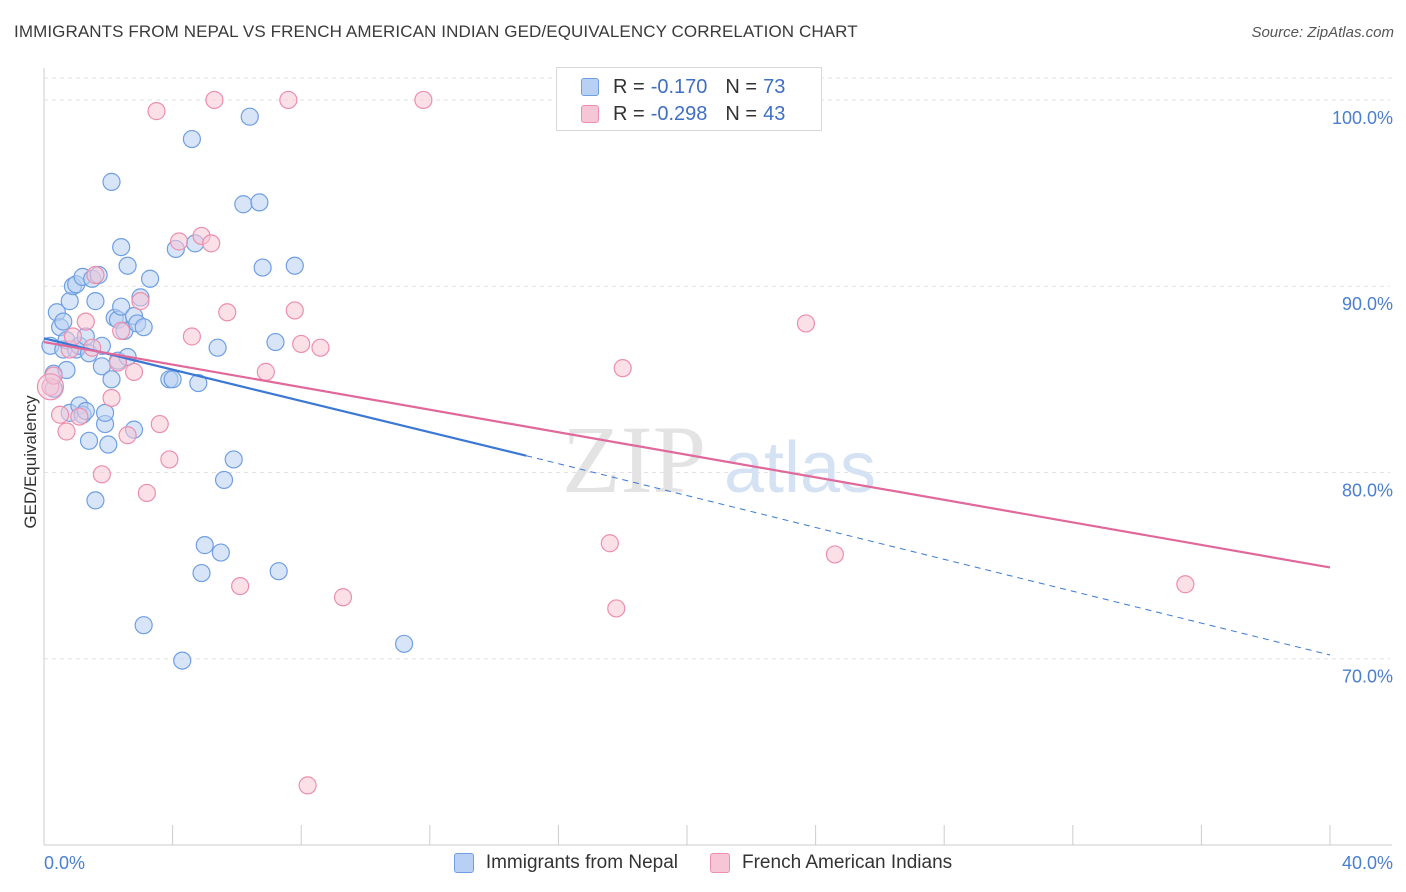 The image size is (1406, 892). Describe the element at coordinates (719, 459) in the screenshot. I see `watermark: ZIP atlas` at that location.